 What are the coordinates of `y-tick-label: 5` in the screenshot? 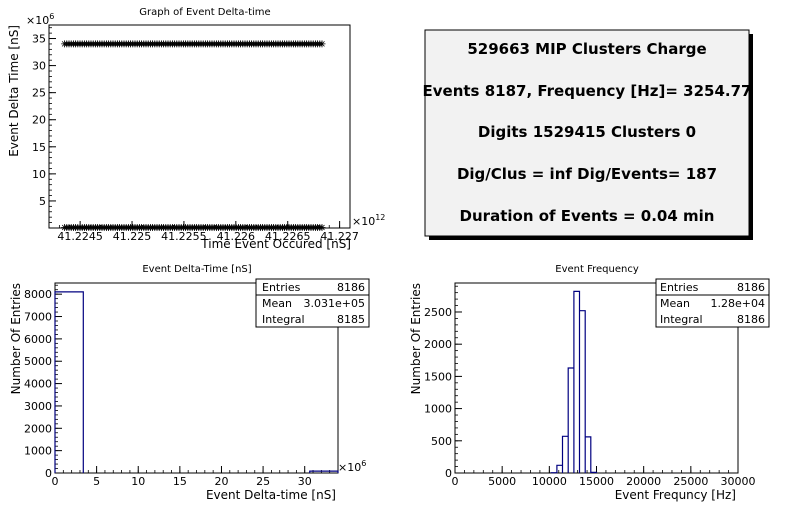 It's located at (42, 201).